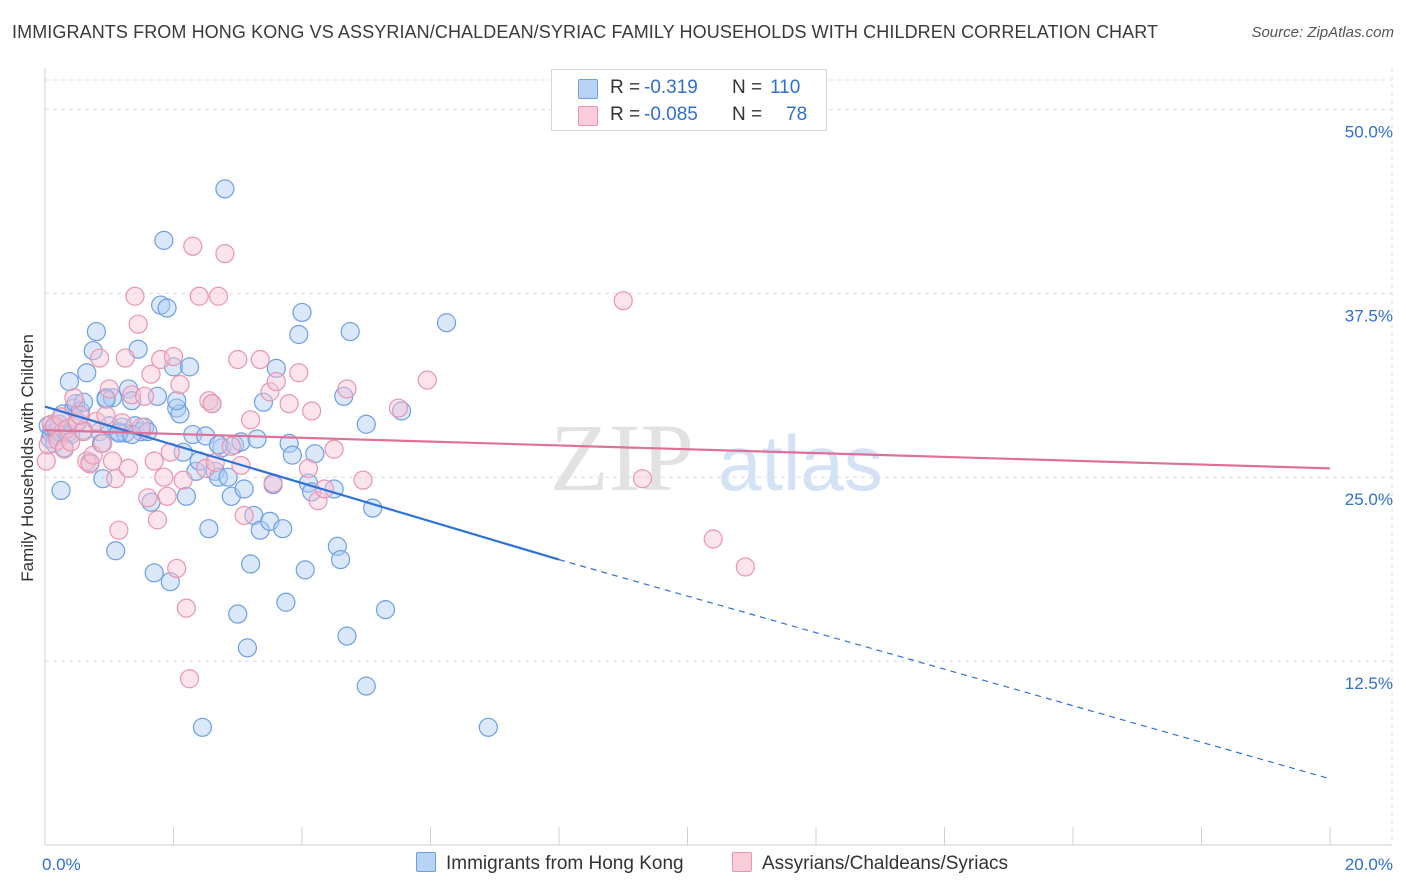 The image size is (1406, 892). What do you see at coordinates (565, 863) in the screenshot?
I see `bottom-legend-label: Immigrants from Hong Kong` at bounding box center [565, 863].